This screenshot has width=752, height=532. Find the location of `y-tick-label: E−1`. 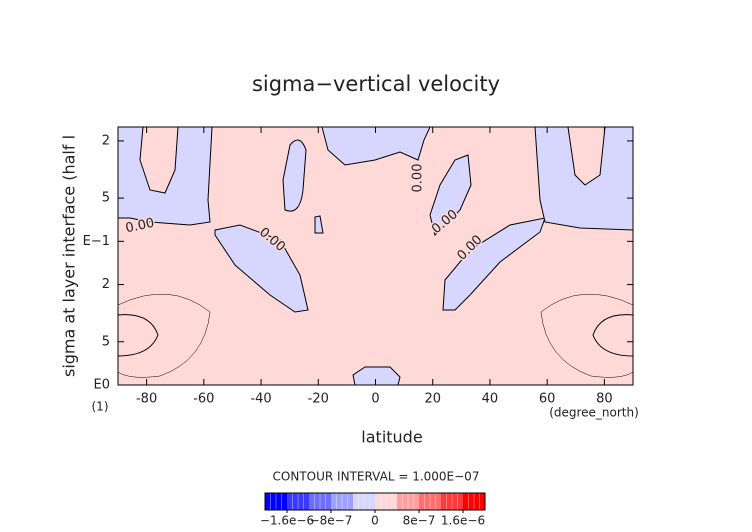

y-tick-label: E−1 is located at coordinates (96, 241).